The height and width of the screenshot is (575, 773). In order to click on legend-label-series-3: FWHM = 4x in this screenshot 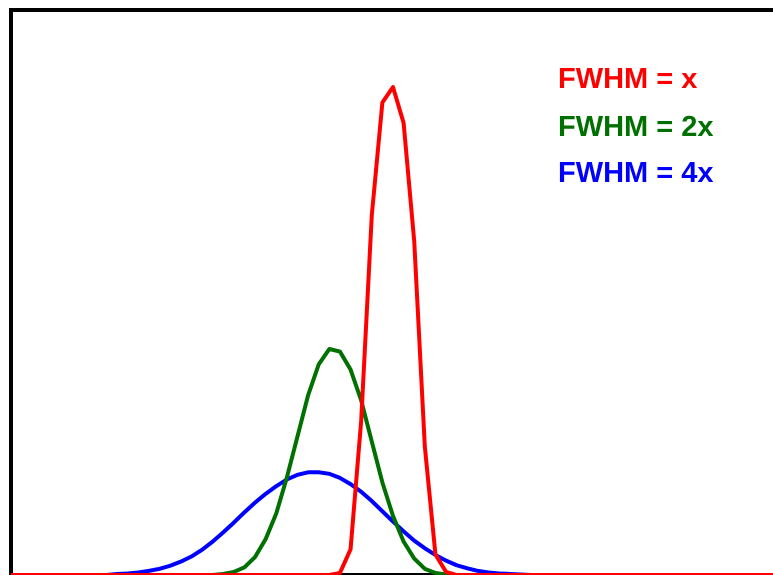, I will do `click(636, 173)`.